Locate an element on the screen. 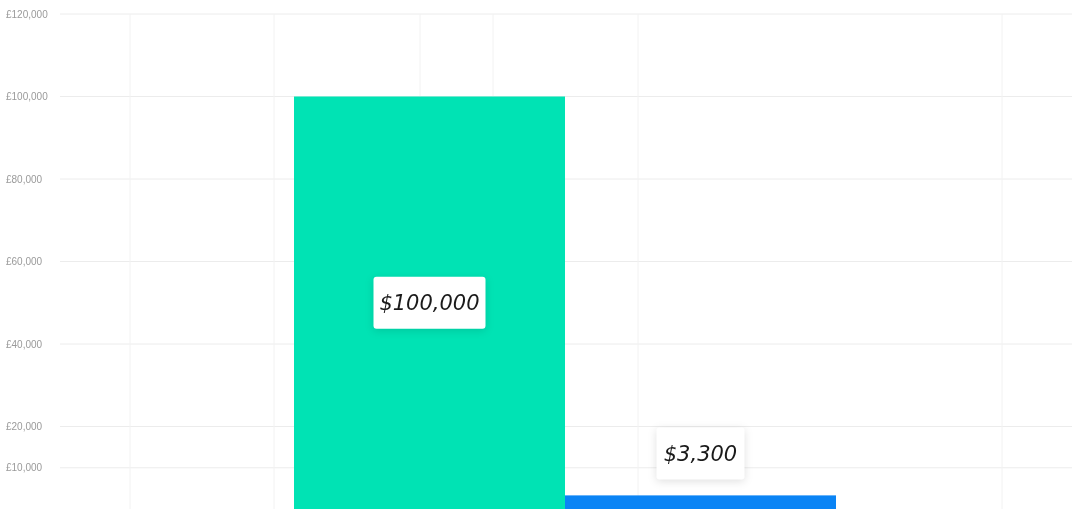 This screenshot has width=1076, height=517. y-tick-label: £80,000 is located at coordinates (24, 179).